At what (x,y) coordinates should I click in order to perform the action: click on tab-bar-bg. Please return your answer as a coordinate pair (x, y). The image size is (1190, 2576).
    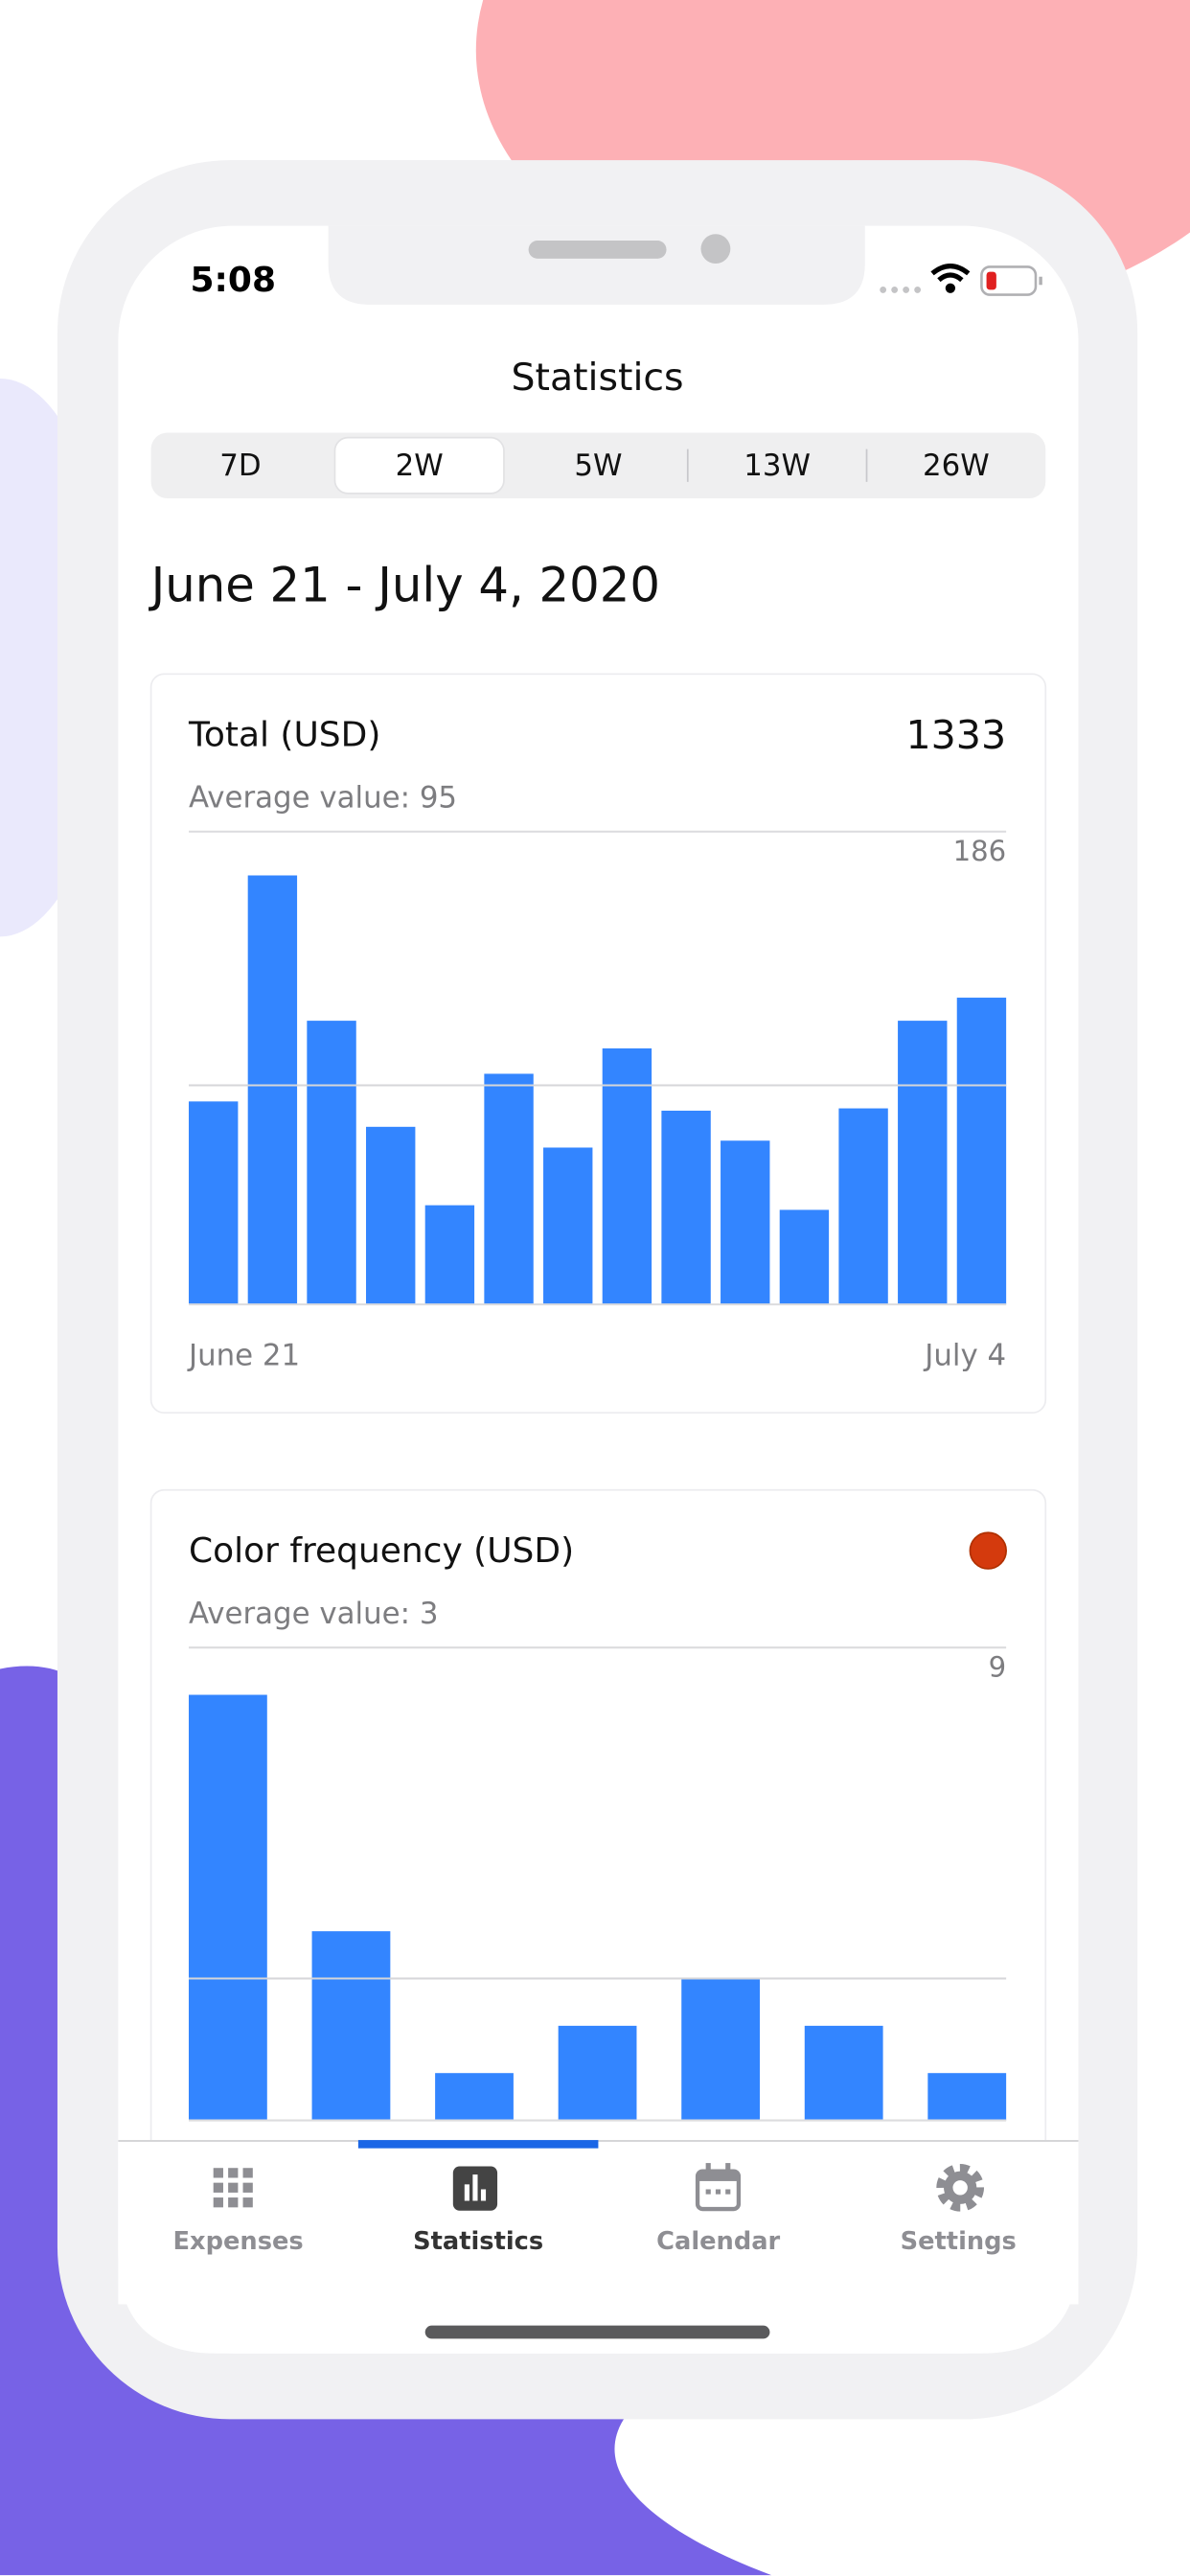
    Looking at the image, I should click on (599, 2247).